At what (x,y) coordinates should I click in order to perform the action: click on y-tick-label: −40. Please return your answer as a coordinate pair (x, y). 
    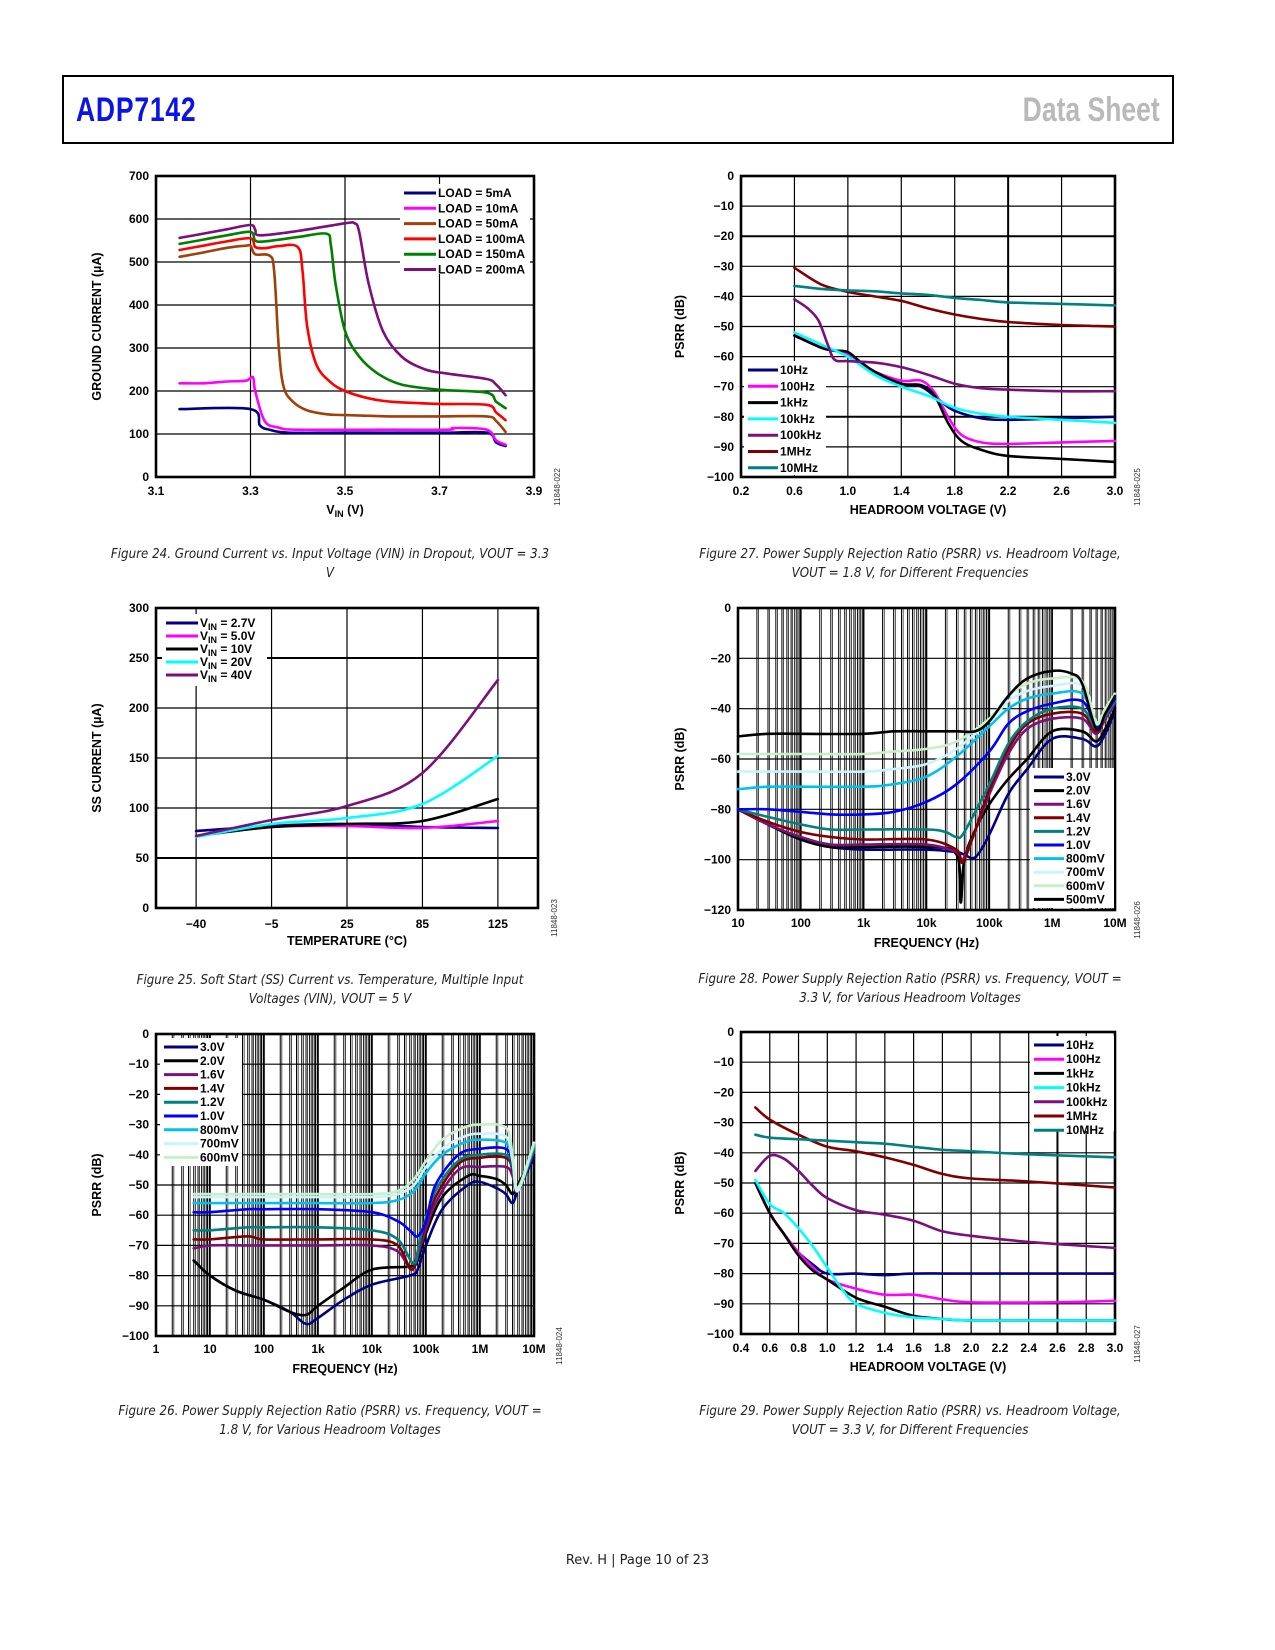
    Looking at the image, I should click on (724, 1153).